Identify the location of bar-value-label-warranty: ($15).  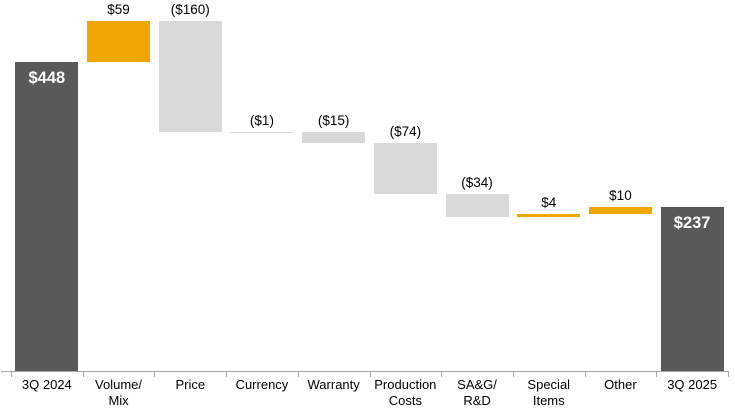
(333, 121).